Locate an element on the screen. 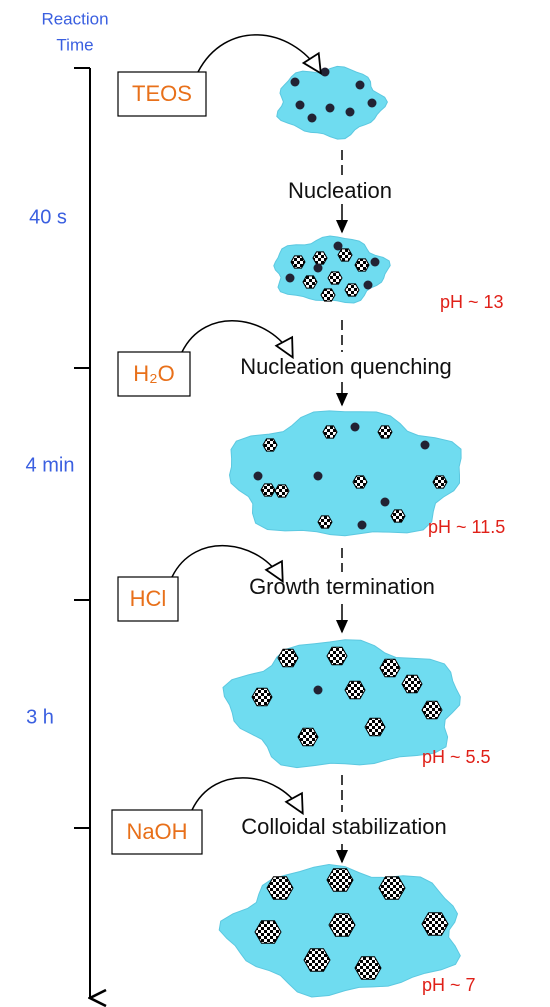 This screenshot has height=1007, width=550. ph-label: pH ~ 7 is located at coordinates (449, 985).